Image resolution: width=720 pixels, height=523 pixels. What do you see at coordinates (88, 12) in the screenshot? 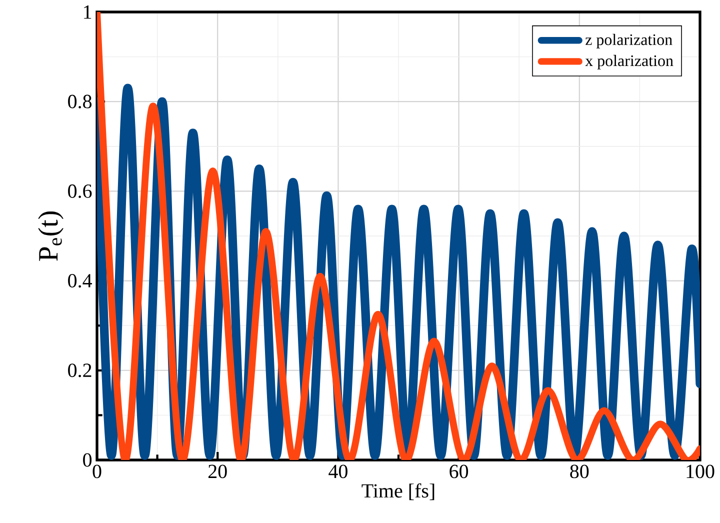
I see `y-tick-label: 1` at bounding box center [88, 12].